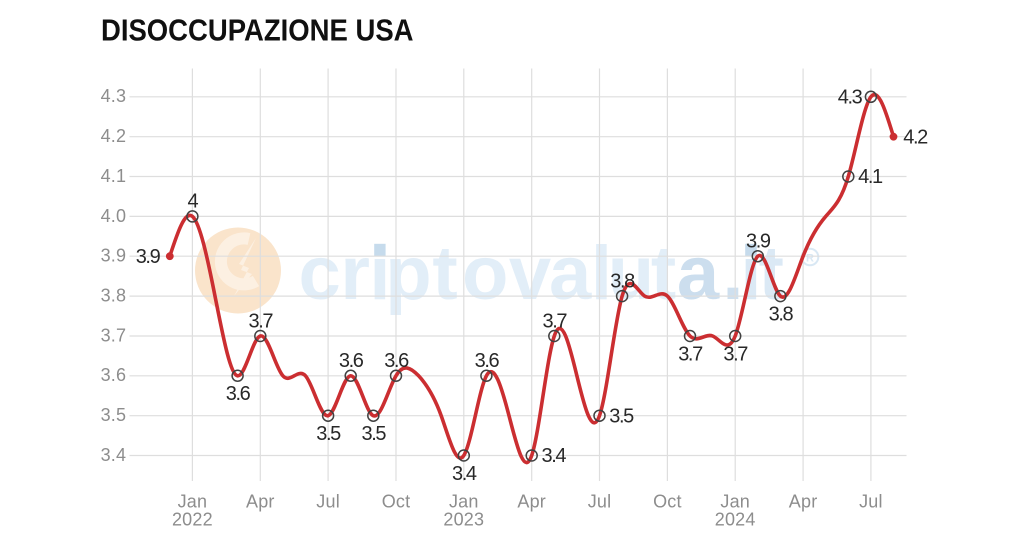  What do you see at coordinates (810, 259) in the screenshot?
I see `svg-text: R` at bounding box center [810, 259].